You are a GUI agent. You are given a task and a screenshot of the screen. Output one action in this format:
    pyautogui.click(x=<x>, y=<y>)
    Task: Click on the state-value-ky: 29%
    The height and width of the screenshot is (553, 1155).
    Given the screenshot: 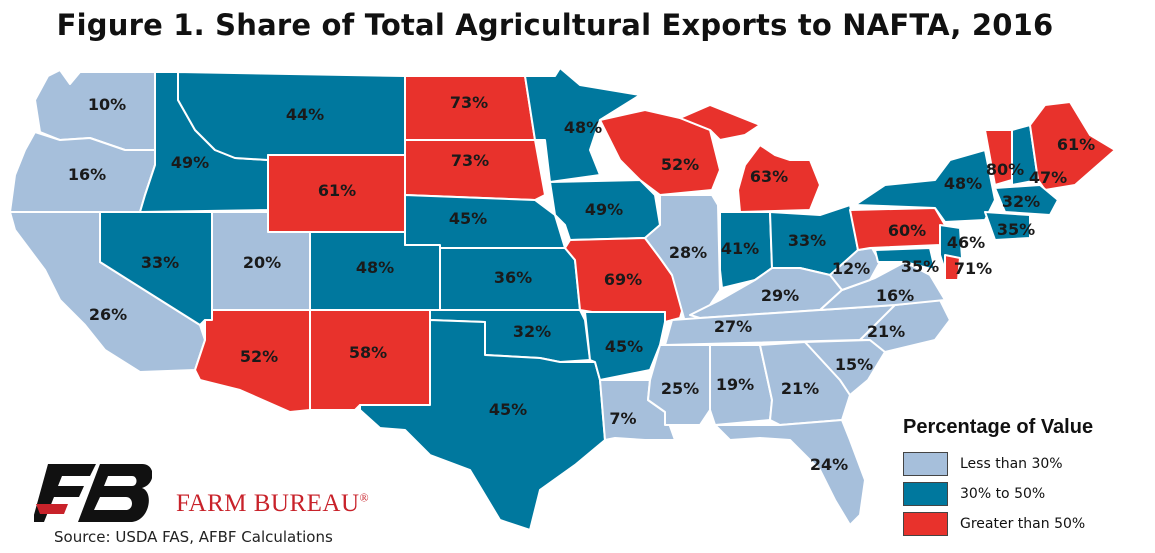 What is the action you would take?
    pyautogui.click(x=780, y=295)
    